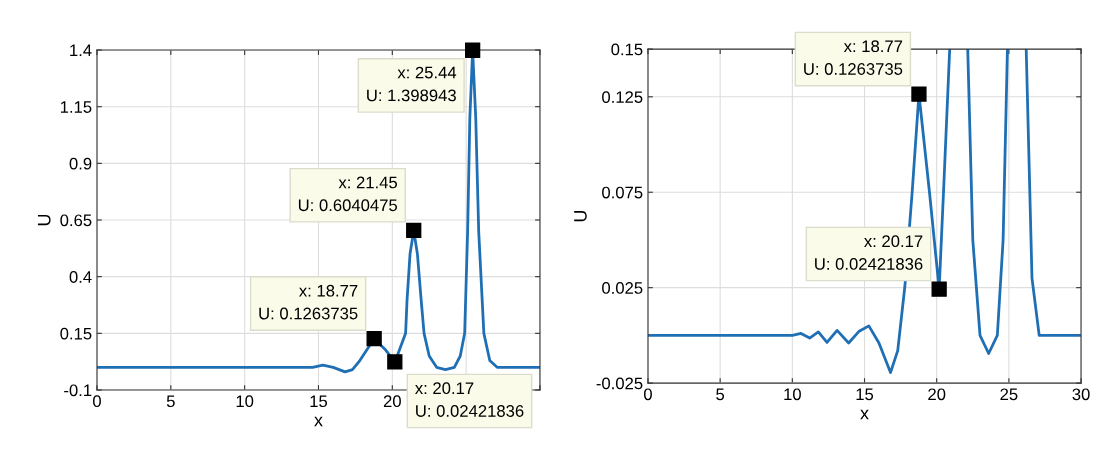  Describe the element at coordinates (80, 277) in the screenshot. I see `y-tick-label: 0.4` at that location.